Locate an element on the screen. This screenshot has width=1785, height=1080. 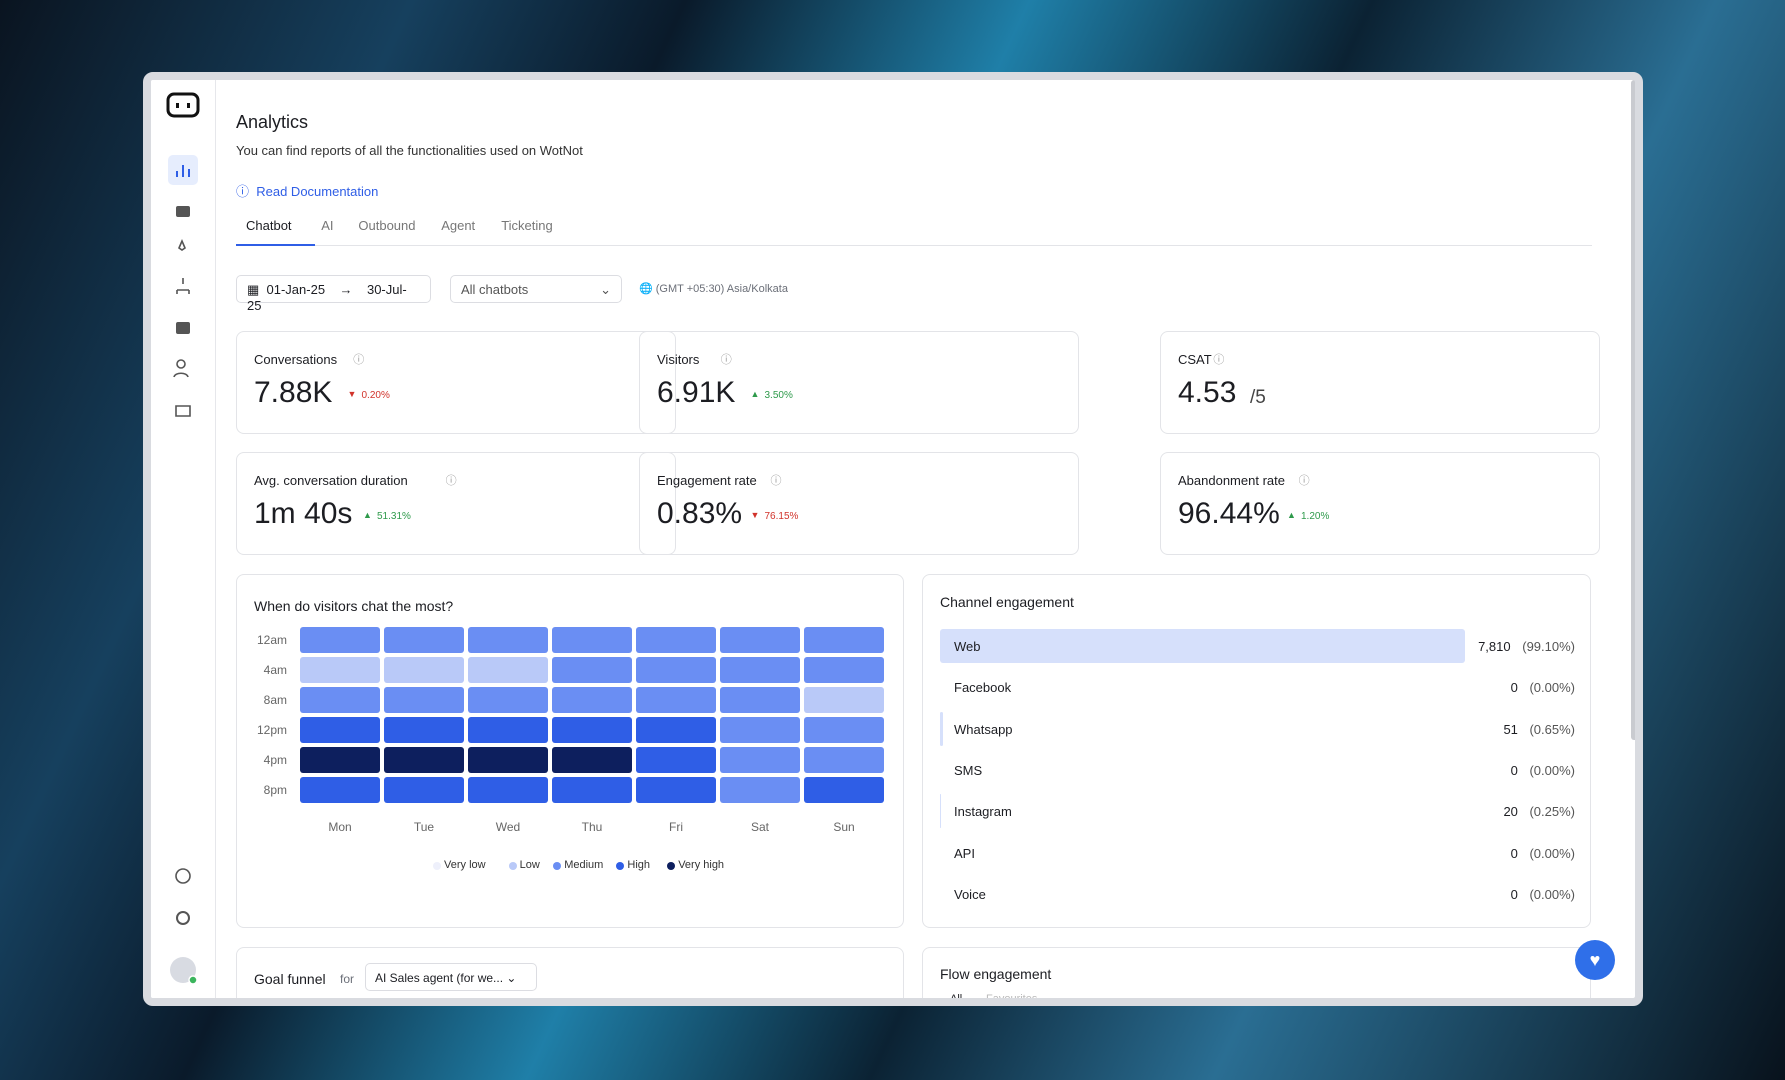
nav-settings is located at coordinates (183, 918).